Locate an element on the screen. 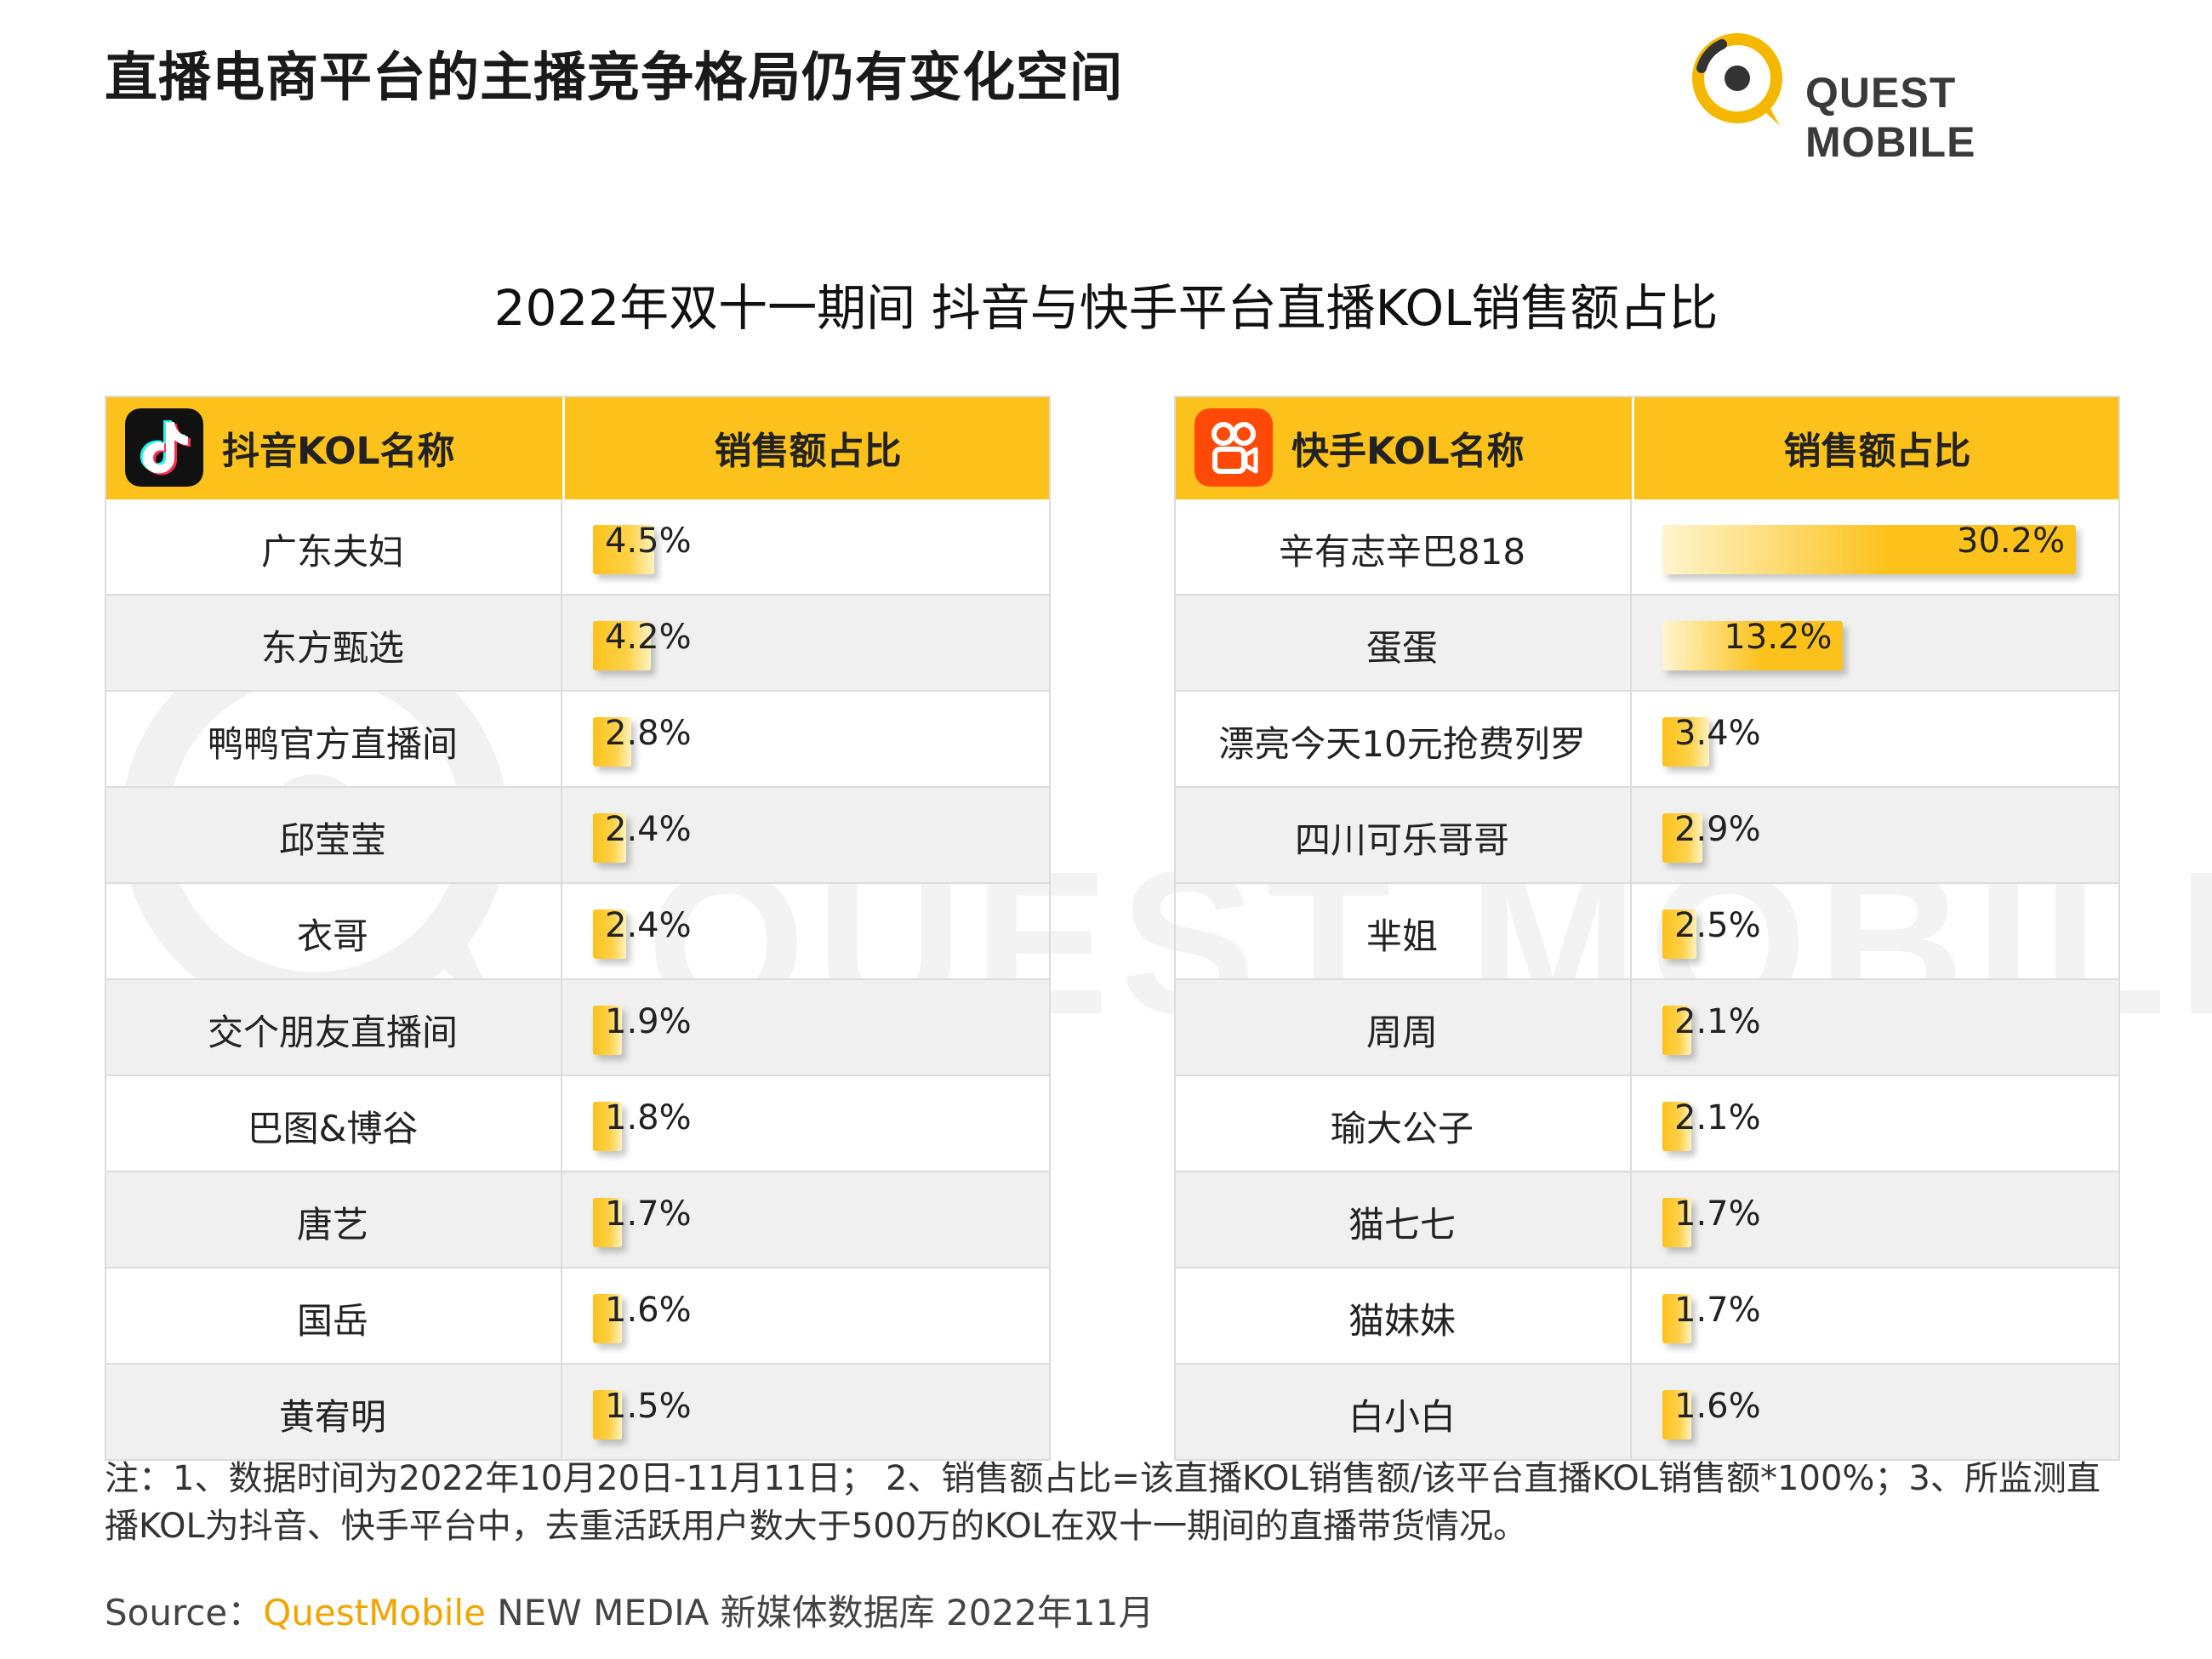 The height and width of the screenshot is (1659, 2212). source-brand: QuestMobile is located at coordinates (374, 1612).